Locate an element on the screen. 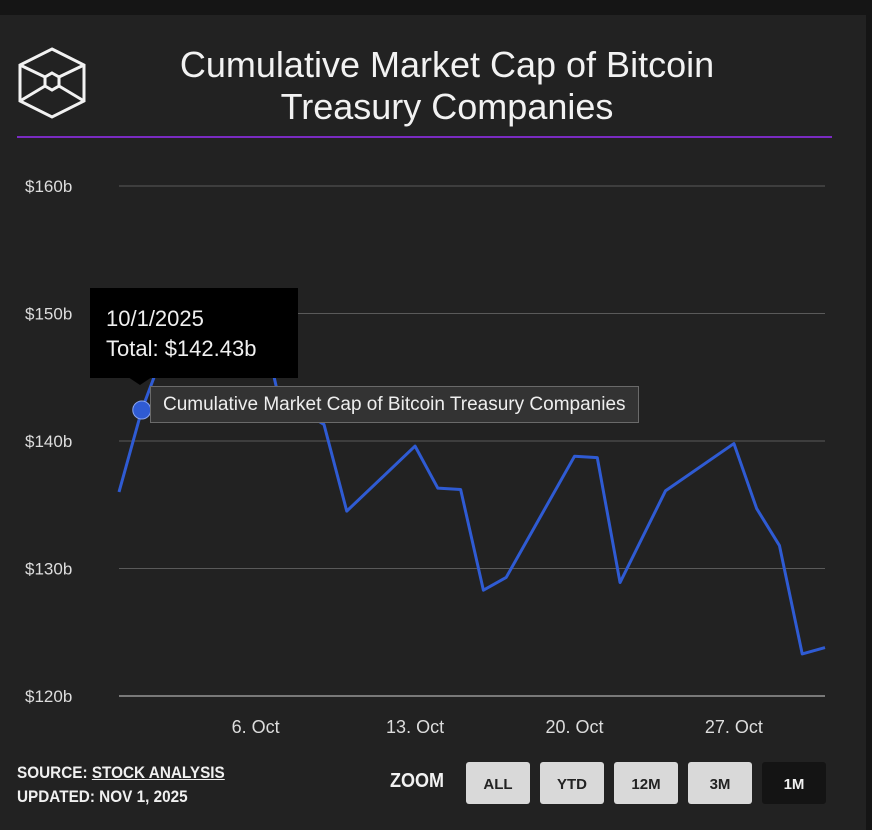  zoom-label: ZOOM is located at coordinates (417, 781).